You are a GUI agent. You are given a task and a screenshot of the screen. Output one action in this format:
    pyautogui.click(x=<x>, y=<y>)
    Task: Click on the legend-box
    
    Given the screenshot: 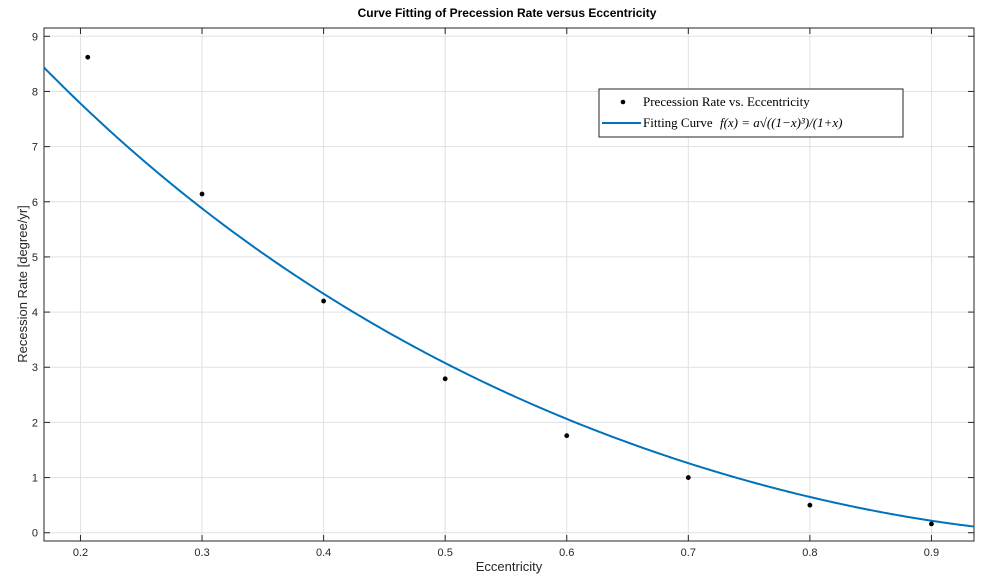 What is the action you would take?
    pyautogui.click(x=751, y=113)
    